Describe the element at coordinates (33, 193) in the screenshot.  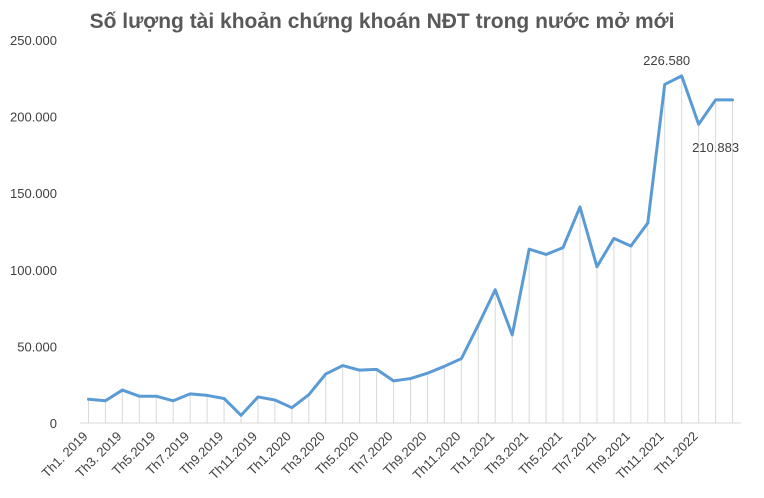
I see `y-tick-label: 150.000` at that location.